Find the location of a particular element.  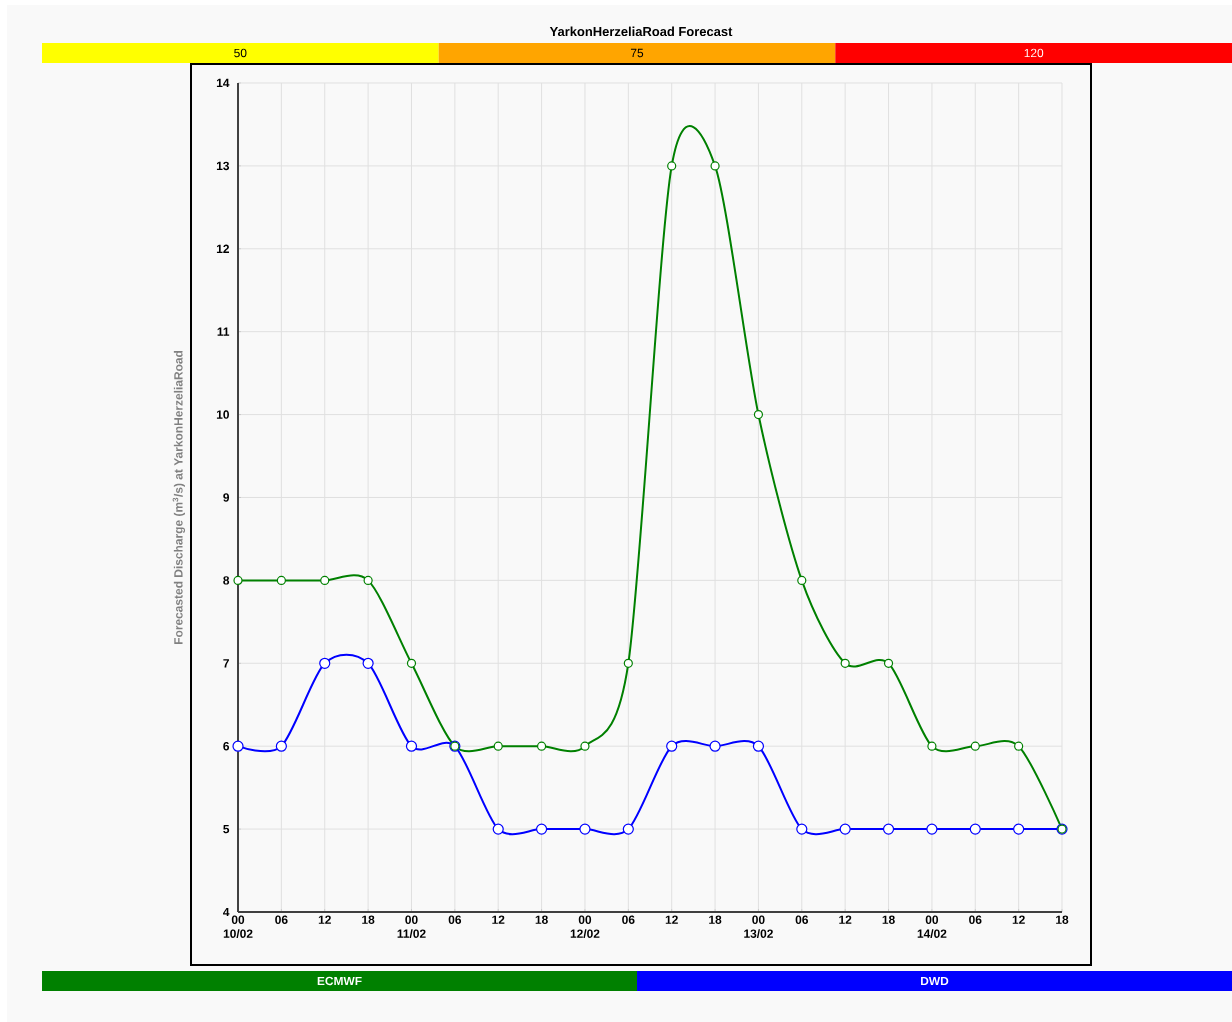

y-tick-label: 7 is located at coordinates (226, 663).